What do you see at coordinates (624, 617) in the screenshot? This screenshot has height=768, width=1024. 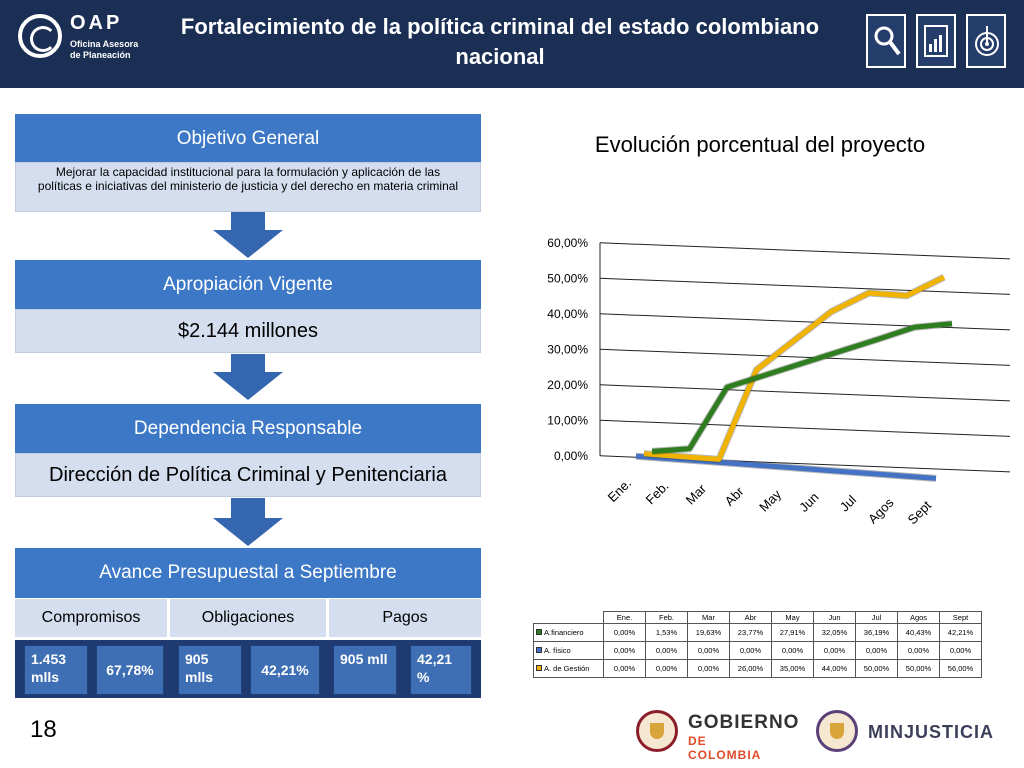 I see `table-header-cell: Ene.` at bounding box center [624, 617].